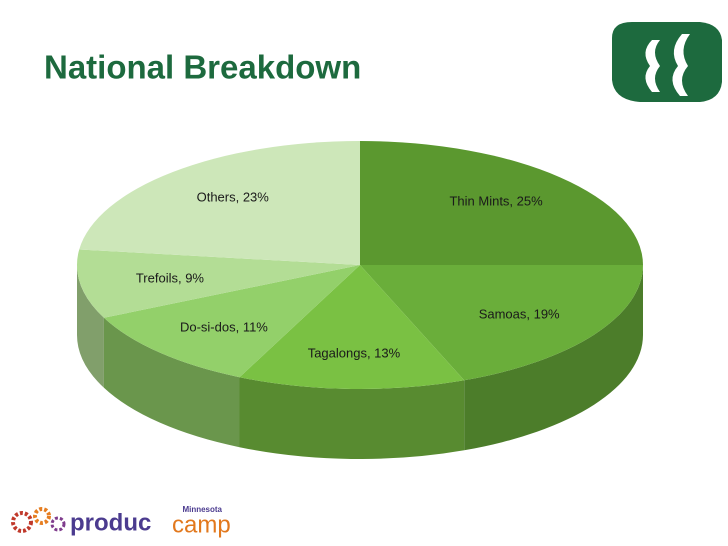 The width and height of the screenshot is (728, 546). What do you see at coordinates (110, 522) in the screenshot?
I see `logo-word: produc` at bounding box center [110, 522].